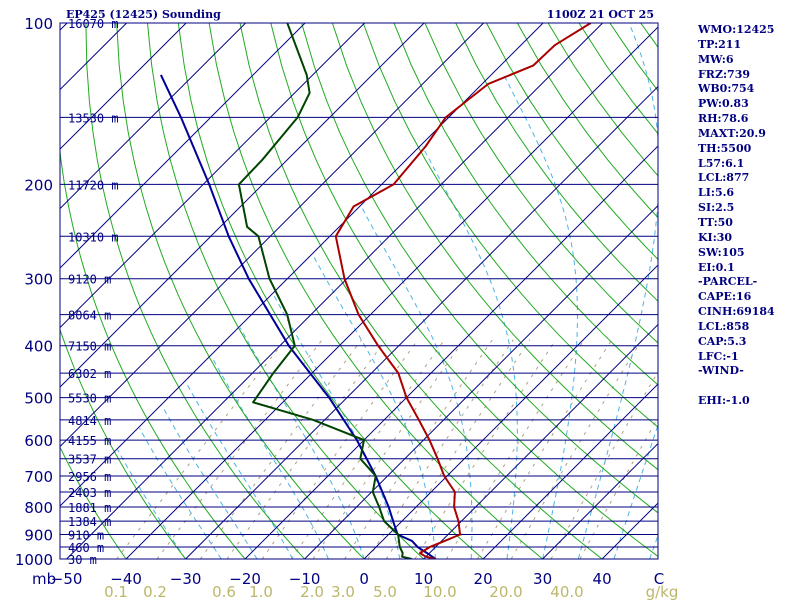  What do you see at coordinates (93, 24) in the screenshot?
I see `height-label: 16070 m` at bounding box center [93, 24].